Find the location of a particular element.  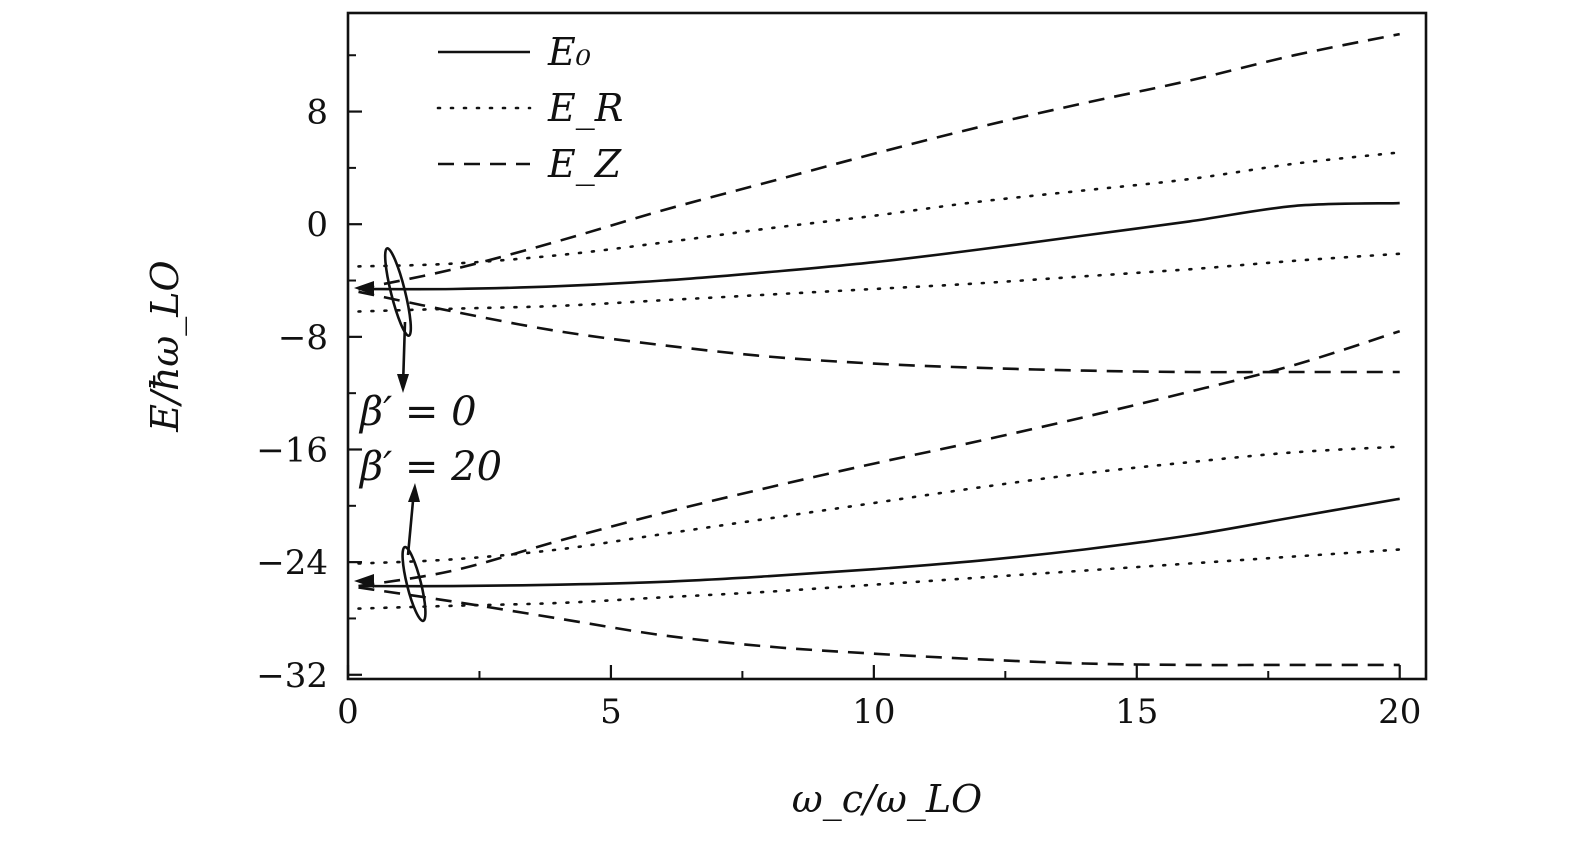

loop-ellipse-upper is located at coordinates (398, 292).